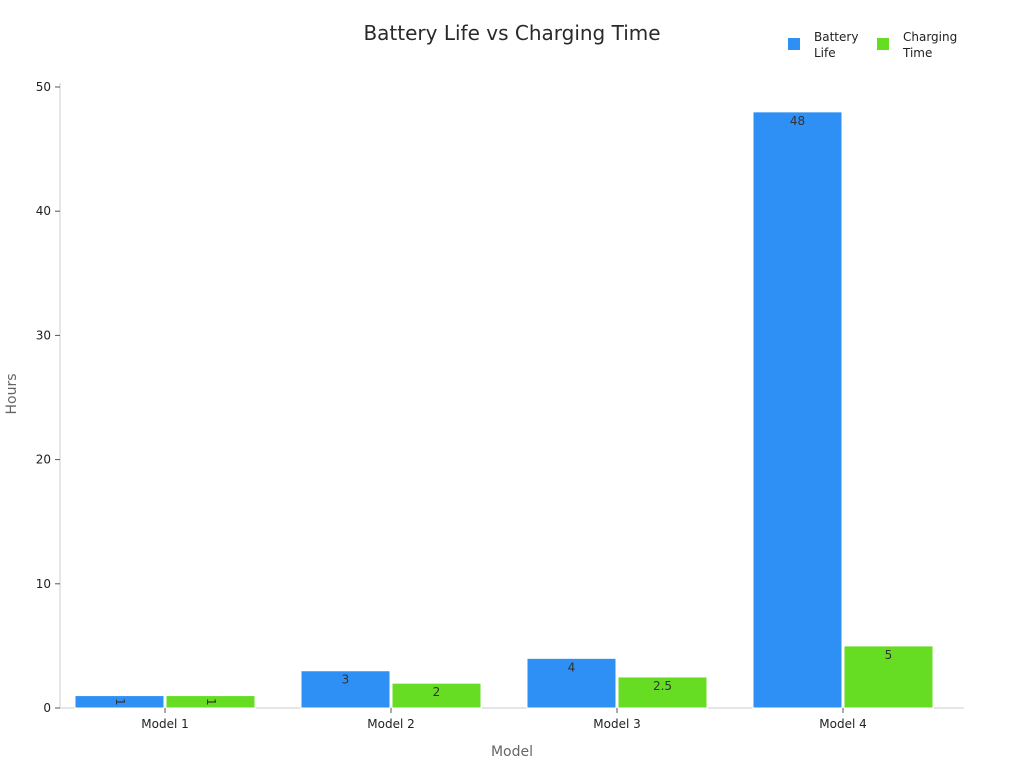  Describe the element at coordinates (917, 53) in the screenshot. I see `legend-label: Time` at that location.